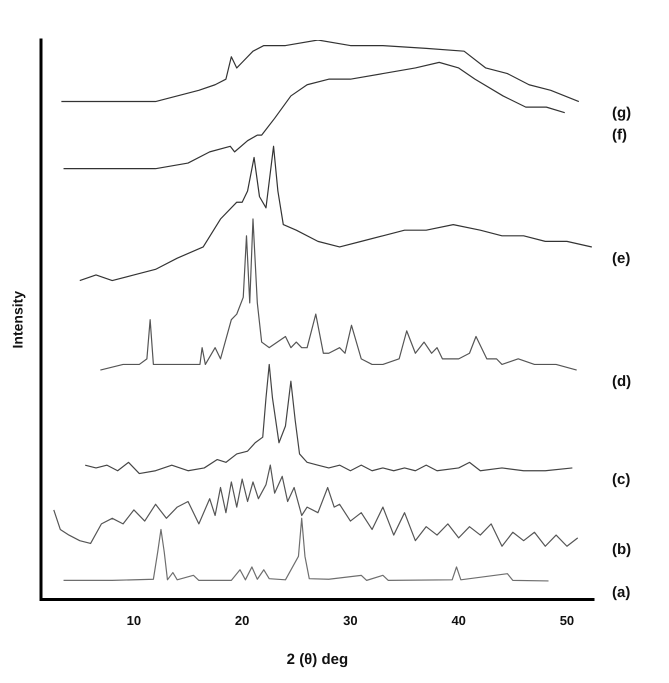 The image size is (669, 683). What do you see at coordinates (621, 593) in the screenshot?
I see `text: (a)` at bounding box center [621, 593].